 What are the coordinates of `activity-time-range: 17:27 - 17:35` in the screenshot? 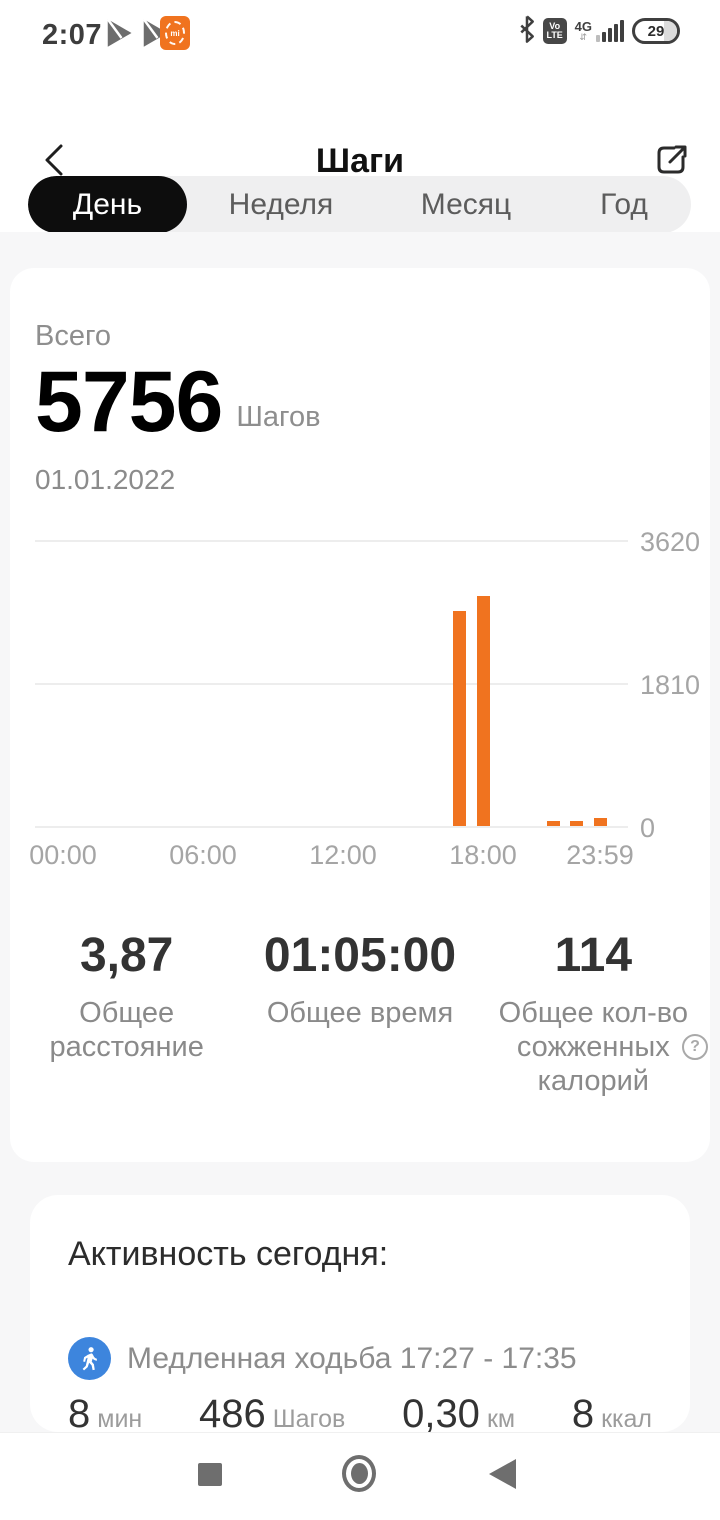 It's located at (488, 1358).